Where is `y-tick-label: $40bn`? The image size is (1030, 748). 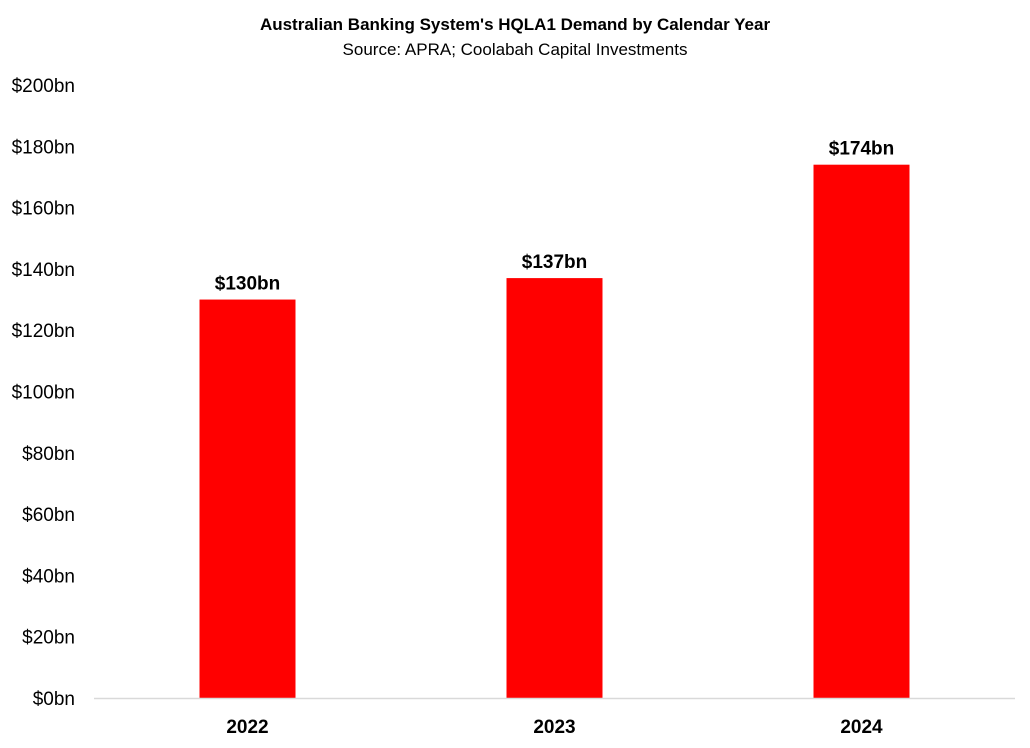
y-tick-label: $40bn is located at coordinates (48, 576).